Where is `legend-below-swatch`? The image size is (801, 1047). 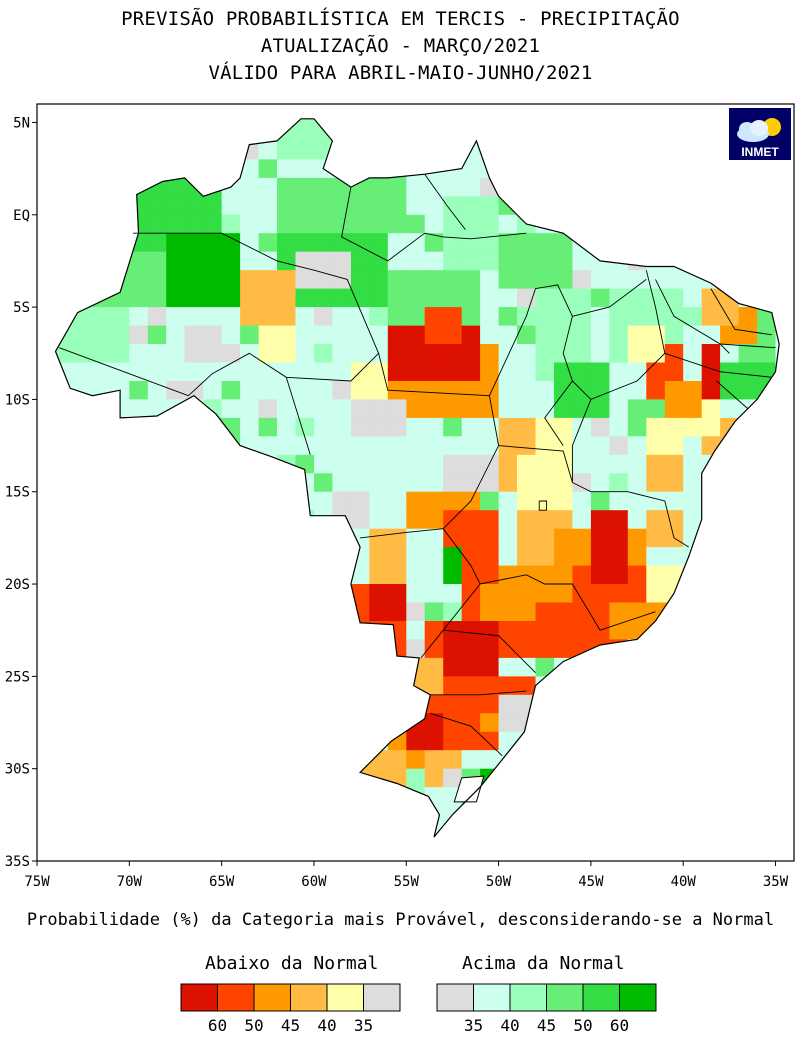 legend-below-swatch is located at coordinates (309, 997).